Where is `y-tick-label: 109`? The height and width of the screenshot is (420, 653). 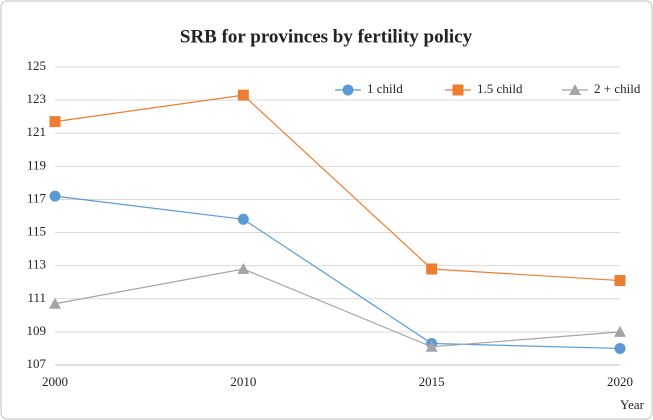 y-tick-label: 109 is located at coordinates (37, 330).